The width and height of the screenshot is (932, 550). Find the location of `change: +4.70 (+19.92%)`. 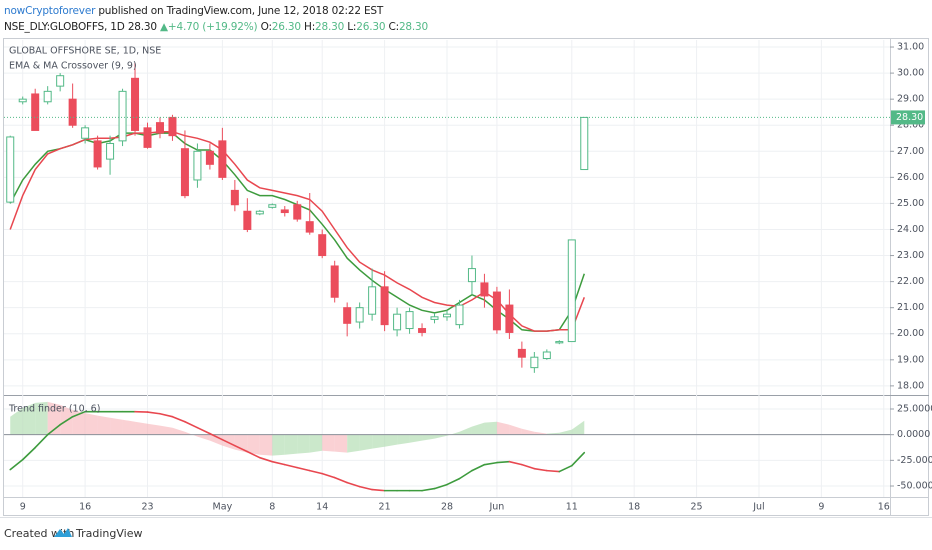

change: +4.70 (+19.92%) is located at coordinates (212, 27).